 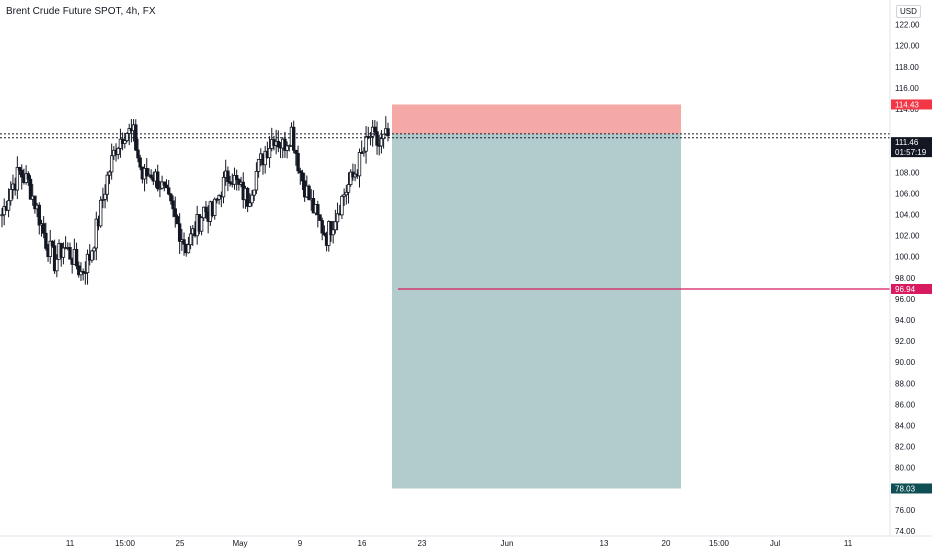 I want to click on last-price-tag-sub-text: 01:57:19, so click(x=911, y=152).